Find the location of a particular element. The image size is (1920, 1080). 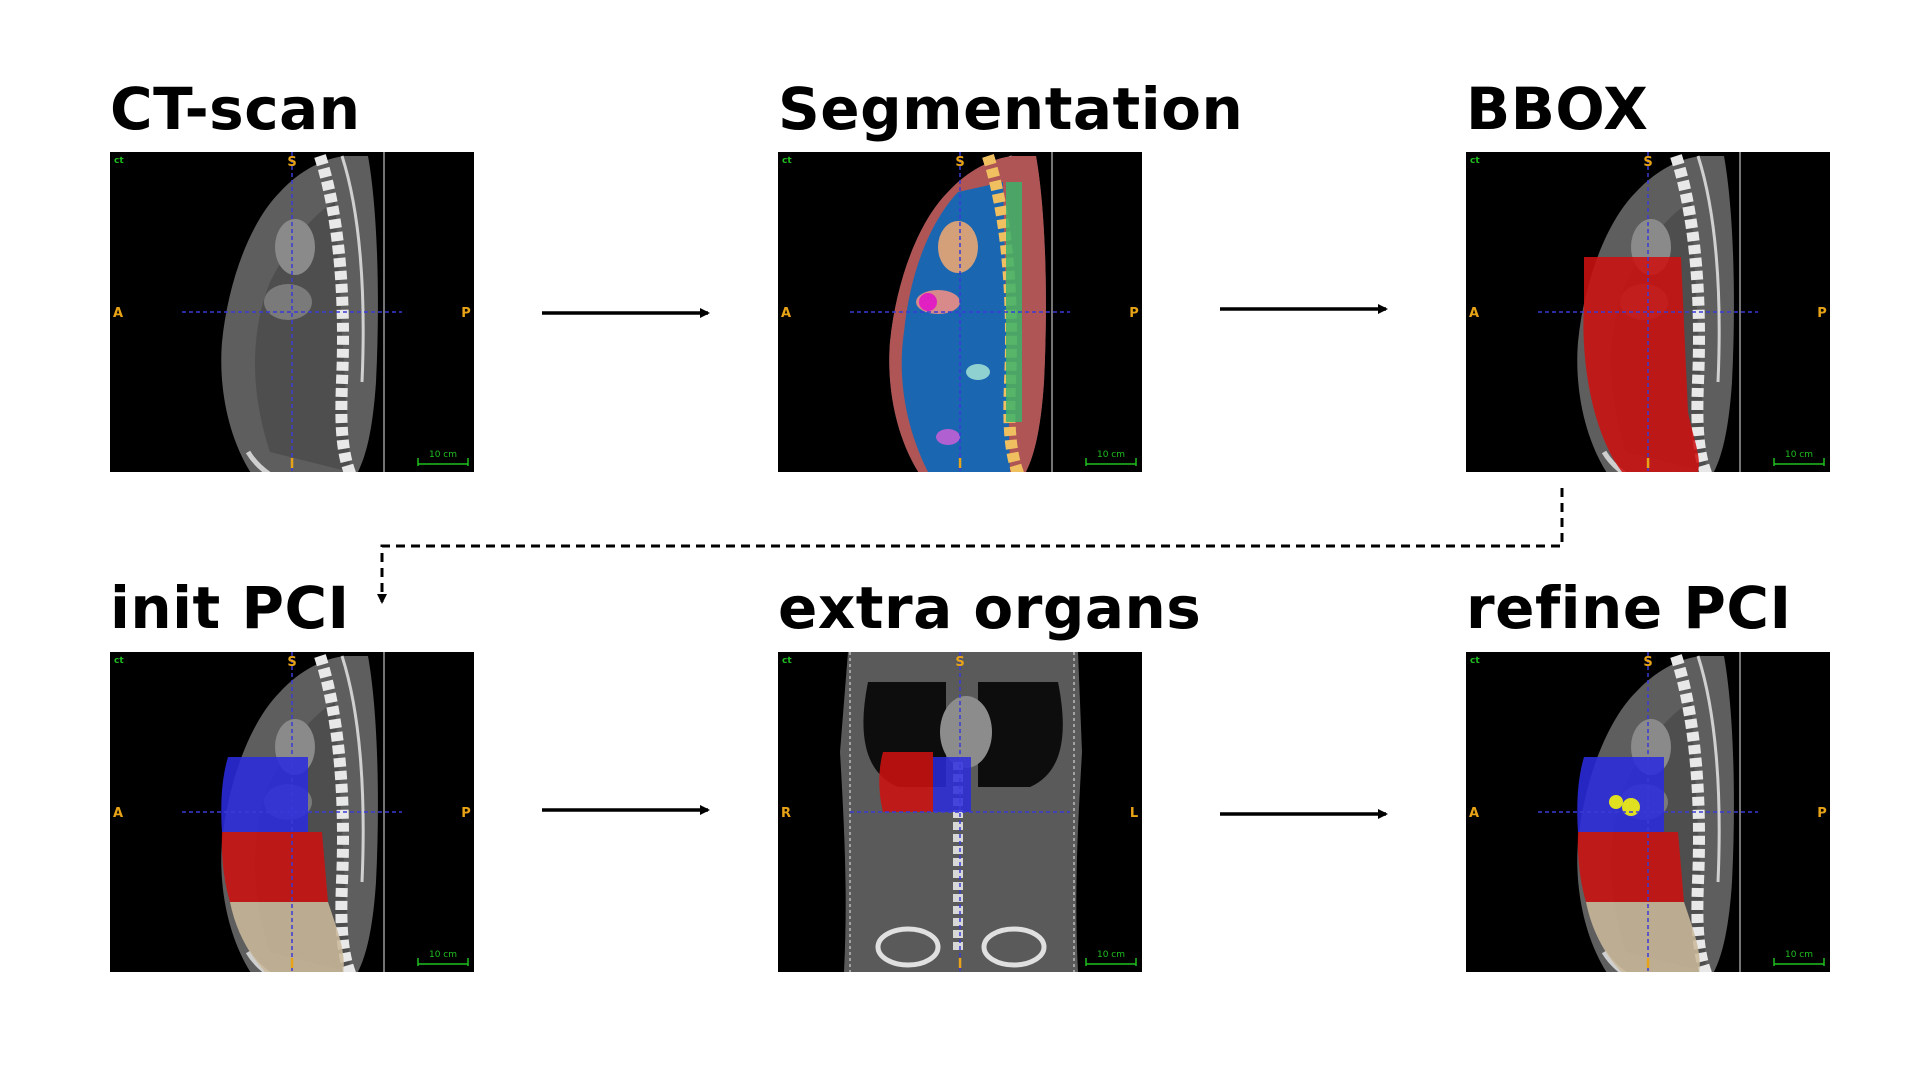

bbox-region is located at coordinates (1641, 364).